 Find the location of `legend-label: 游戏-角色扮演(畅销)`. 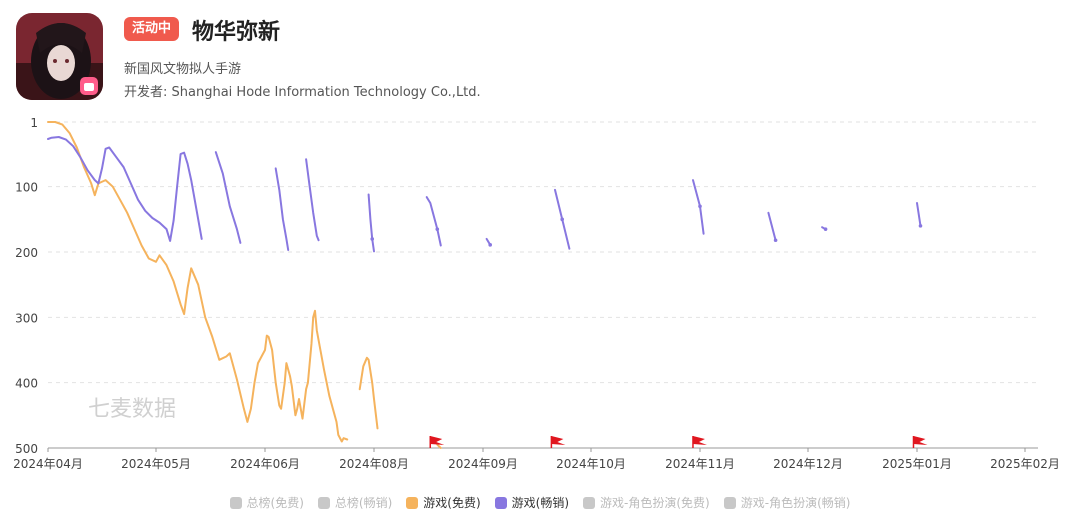

legend-label: 游戏-角色扮演(畅销) is located at coordinates (795, 503).